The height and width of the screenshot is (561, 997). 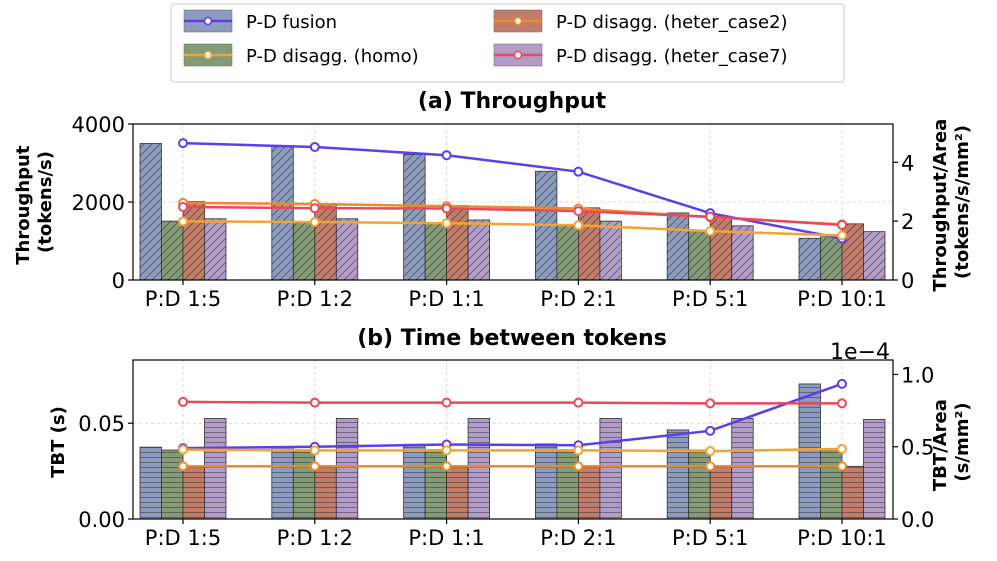 What do you see at coordinates (860, 352) in the screenshot?
I see `tbt-y2-offset-text: 1e−4` at bounding box center [860, 352].